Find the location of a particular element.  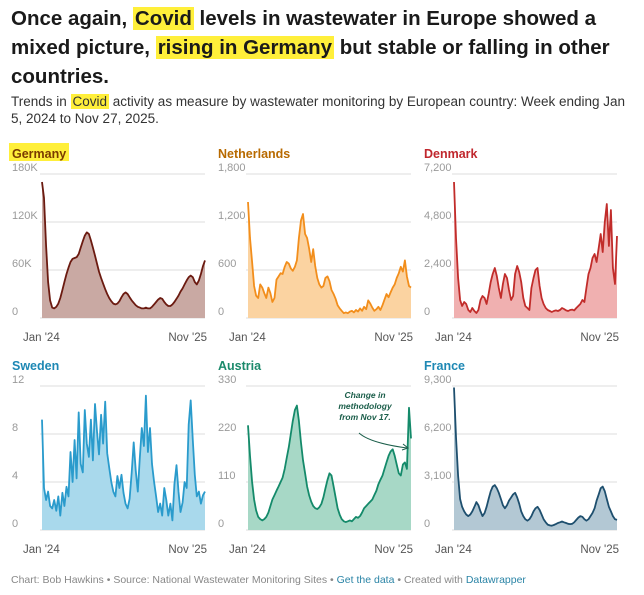

y-tick-label: 120K is located at coordinates (25, 216).